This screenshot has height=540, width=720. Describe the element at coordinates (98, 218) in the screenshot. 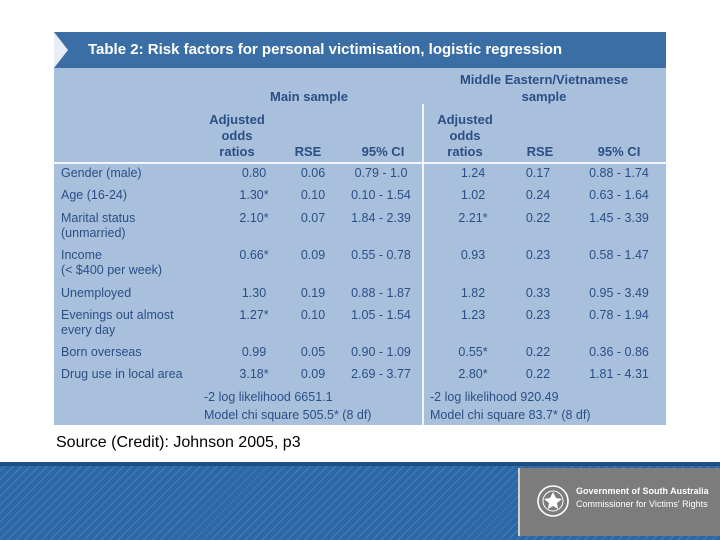

I see `row-label: Marital status` at that location.